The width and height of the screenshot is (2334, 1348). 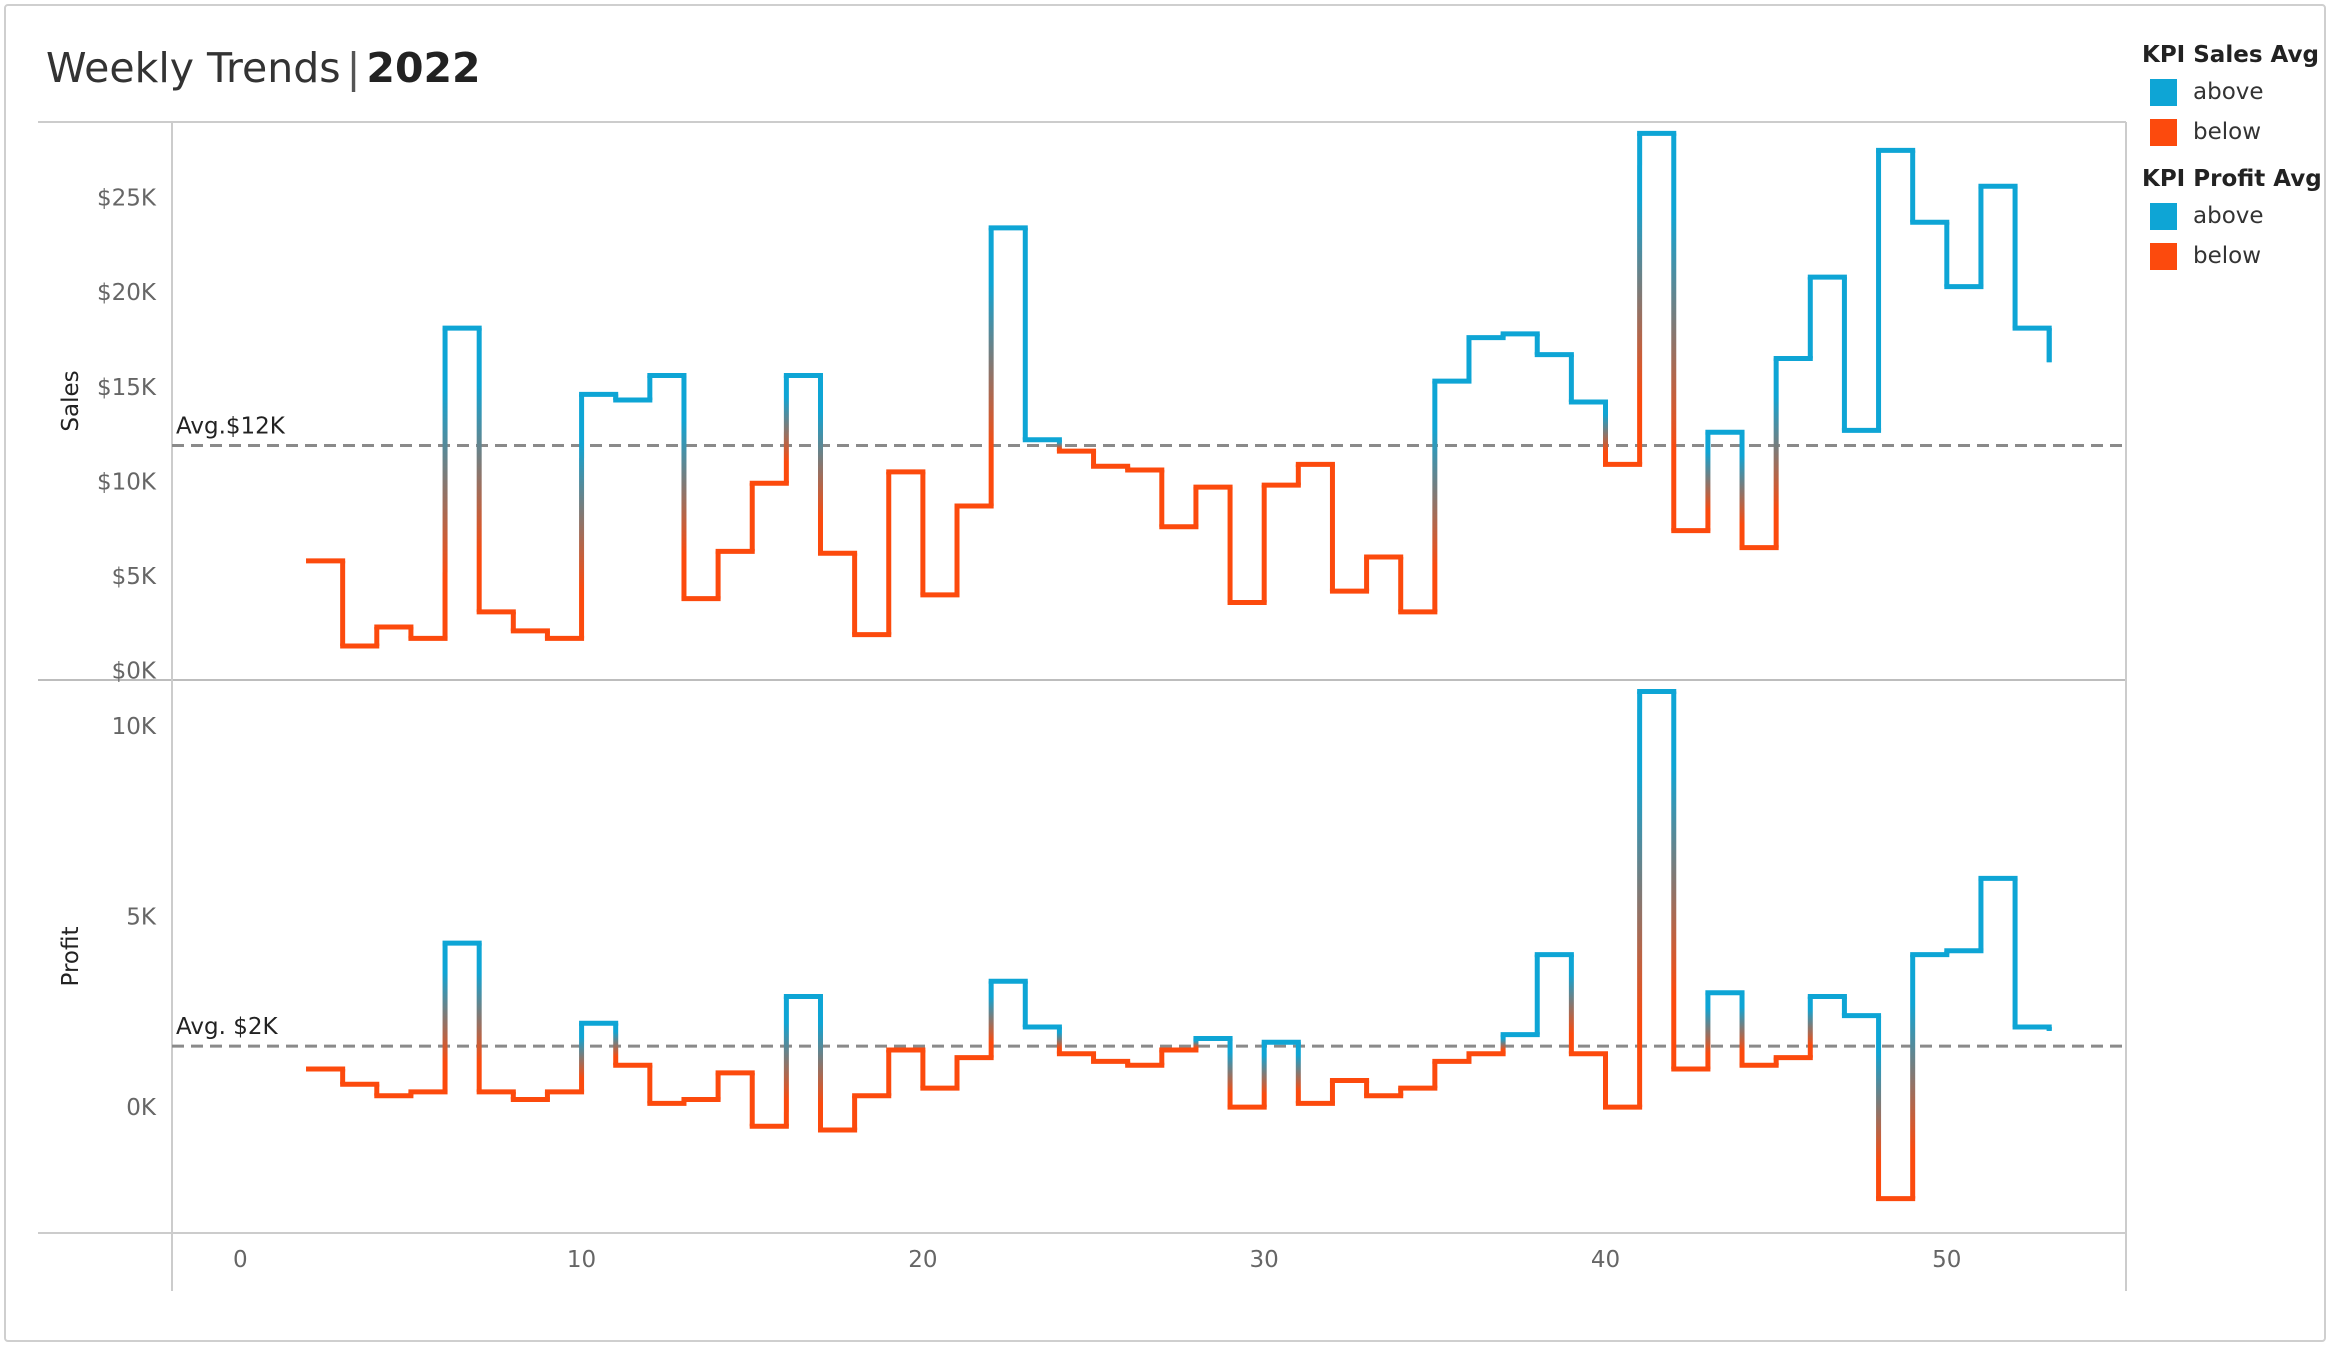 I want to click on y-tick-label: $15K, so click(x=127, y=388).